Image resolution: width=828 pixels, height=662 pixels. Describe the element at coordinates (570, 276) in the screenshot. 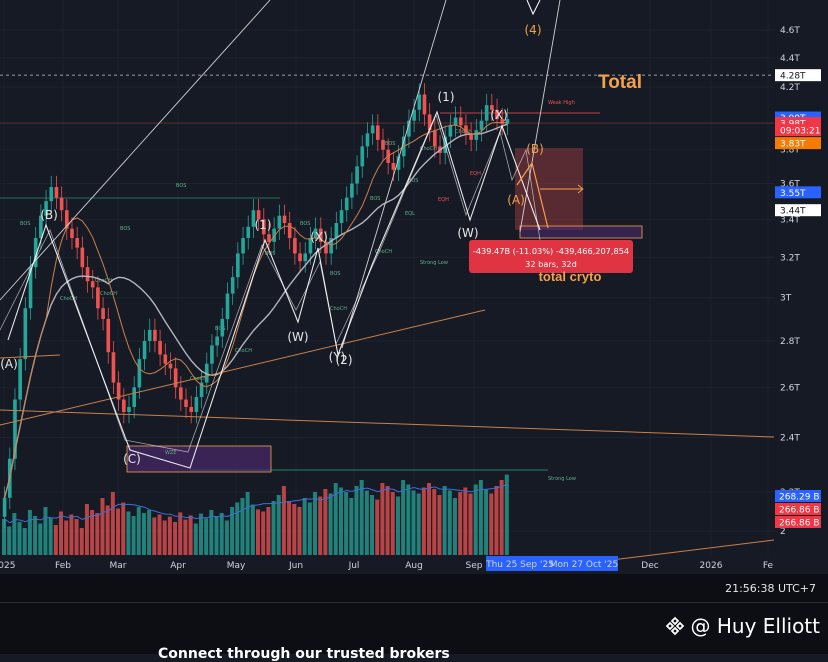

I see `chart-annotation: total cryto` at that location.